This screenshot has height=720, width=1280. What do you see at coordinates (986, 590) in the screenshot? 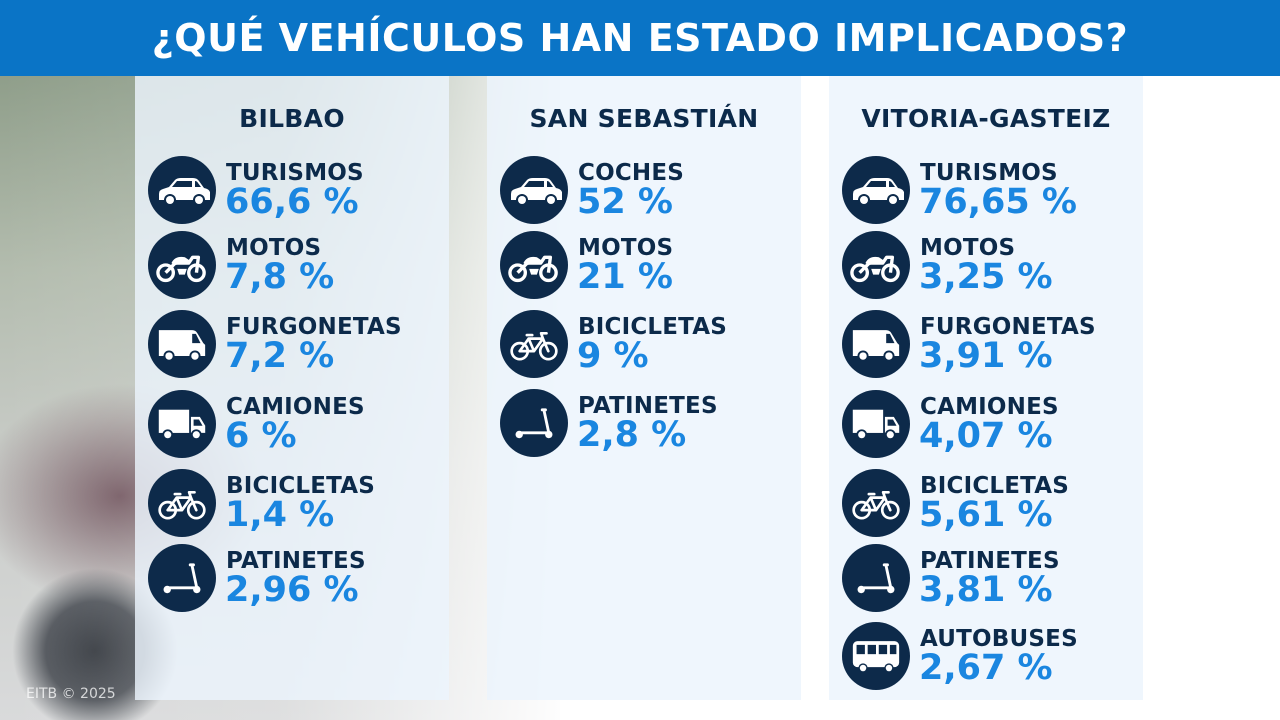
I see `stat-value: 3,81 %` at bounding box center [986, 590].